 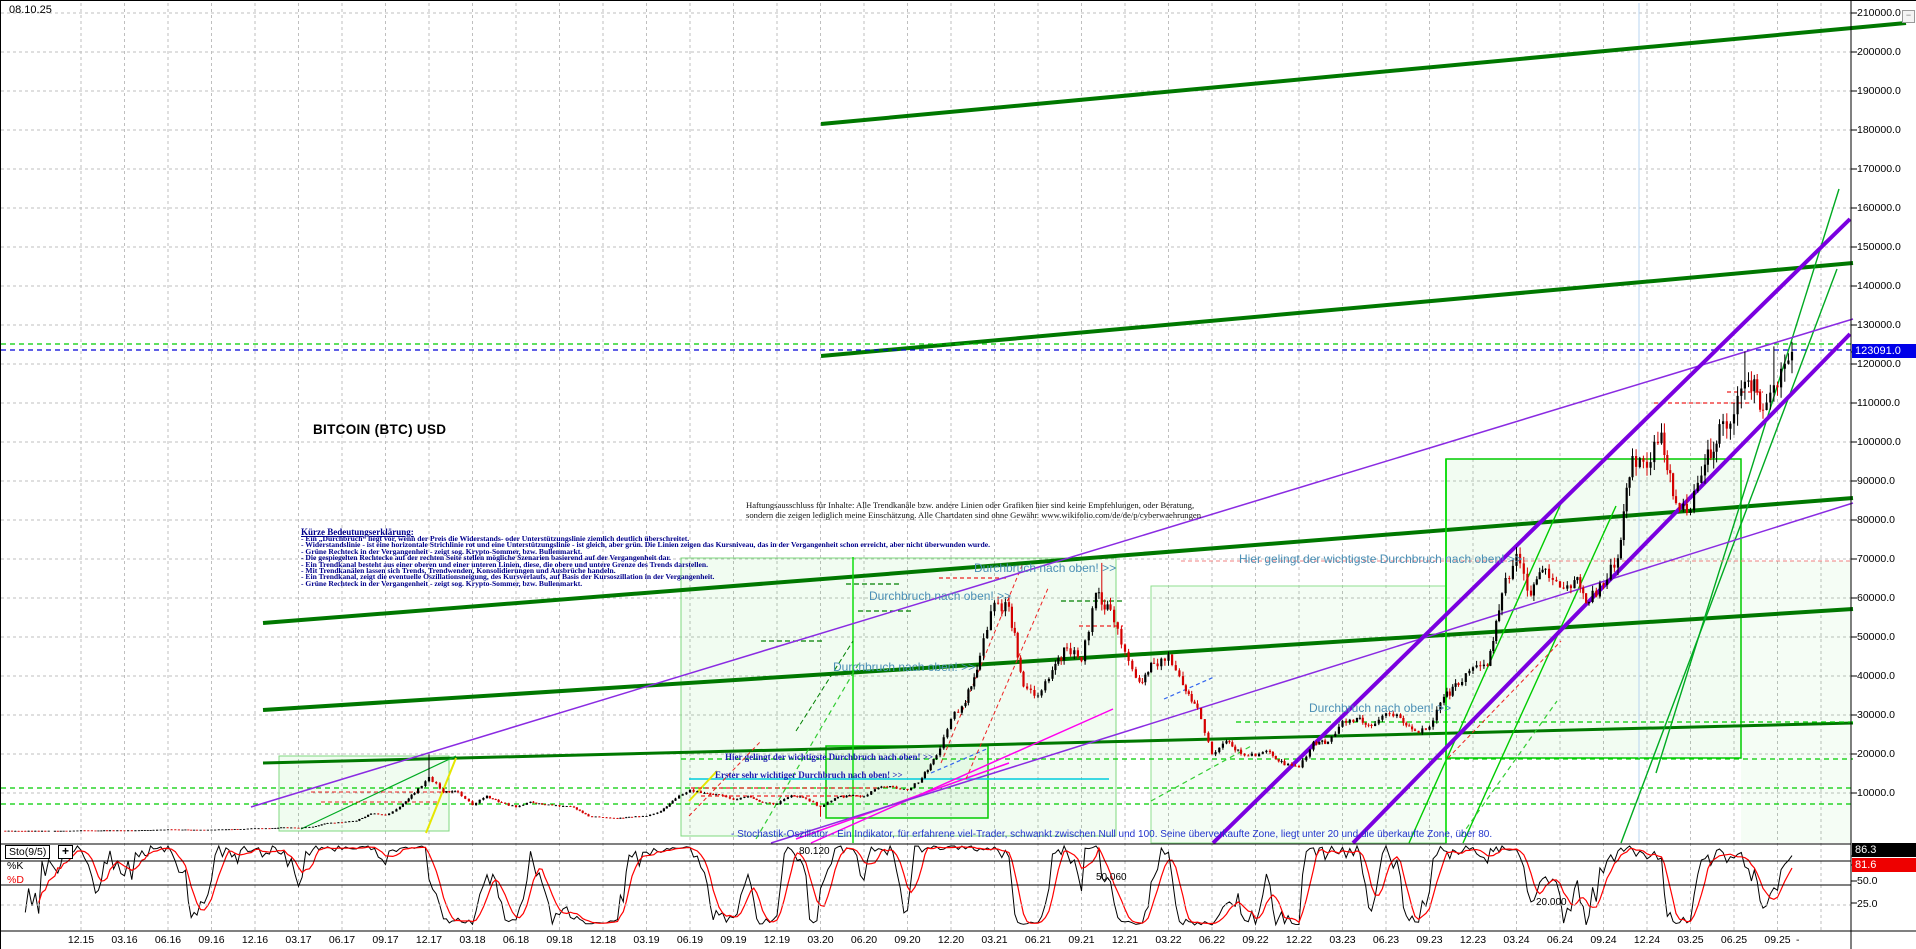 I want to click on time-axis-label: 03.18, so click(x=472, y=940).